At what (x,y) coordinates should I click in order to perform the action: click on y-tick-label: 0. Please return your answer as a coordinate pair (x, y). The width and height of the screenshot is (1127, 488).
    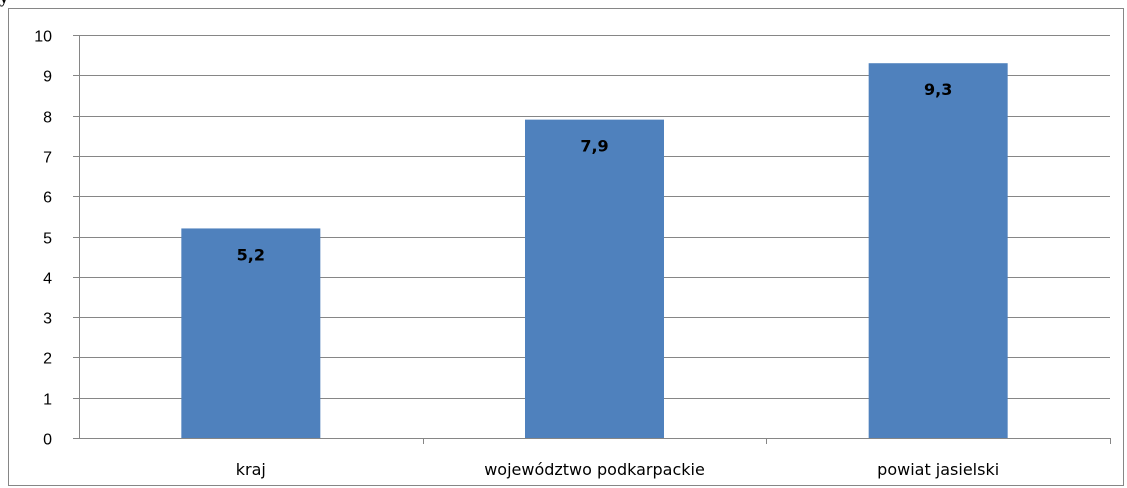
    Looking at the image, I should click on (47, 440).